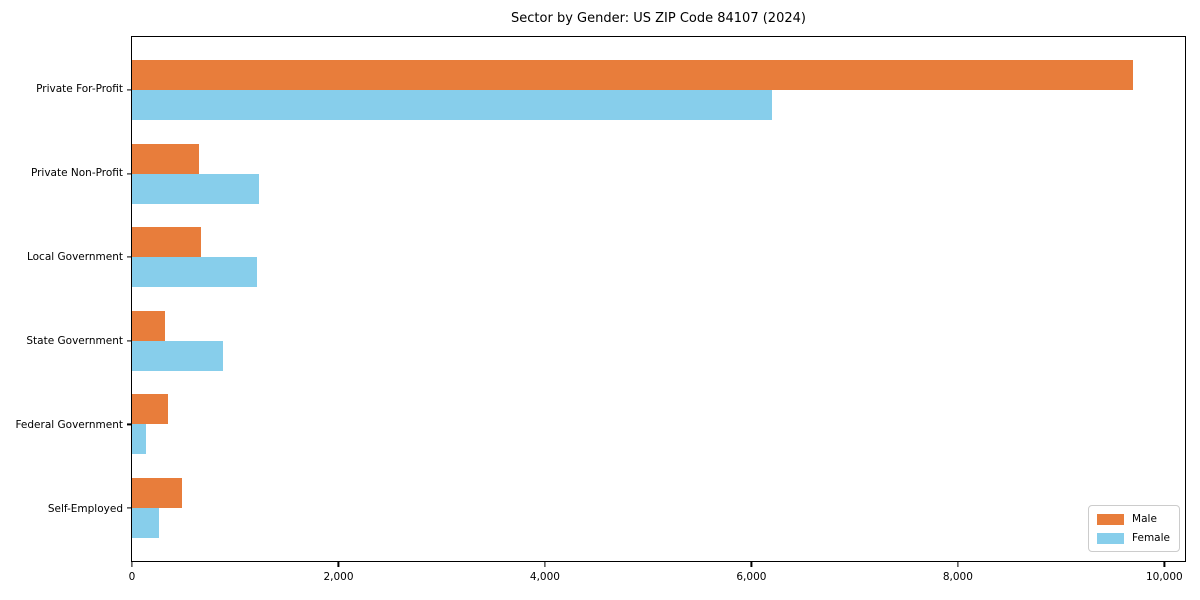  Describe the element at coordinates (1134, 528) in the screenshot. I see `legend: Male Female` at that location.